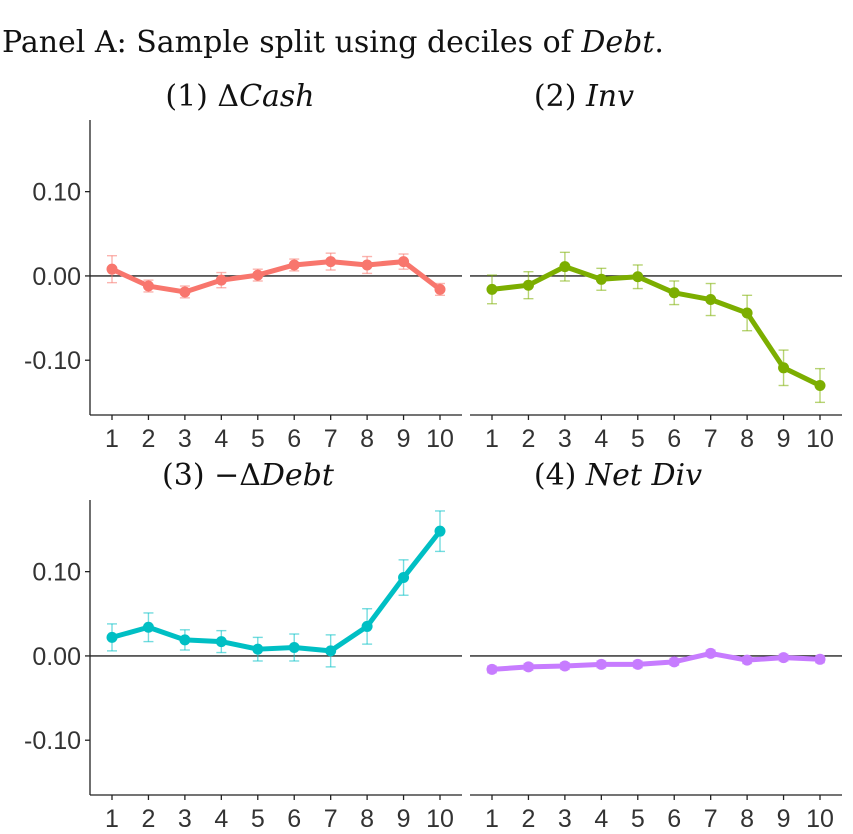 The image size is (853, 834). What do you see at coordinates (191, 96) in the screenshot?
I see `panel-title-prefix: (1)` at bounding box center [191, 96].